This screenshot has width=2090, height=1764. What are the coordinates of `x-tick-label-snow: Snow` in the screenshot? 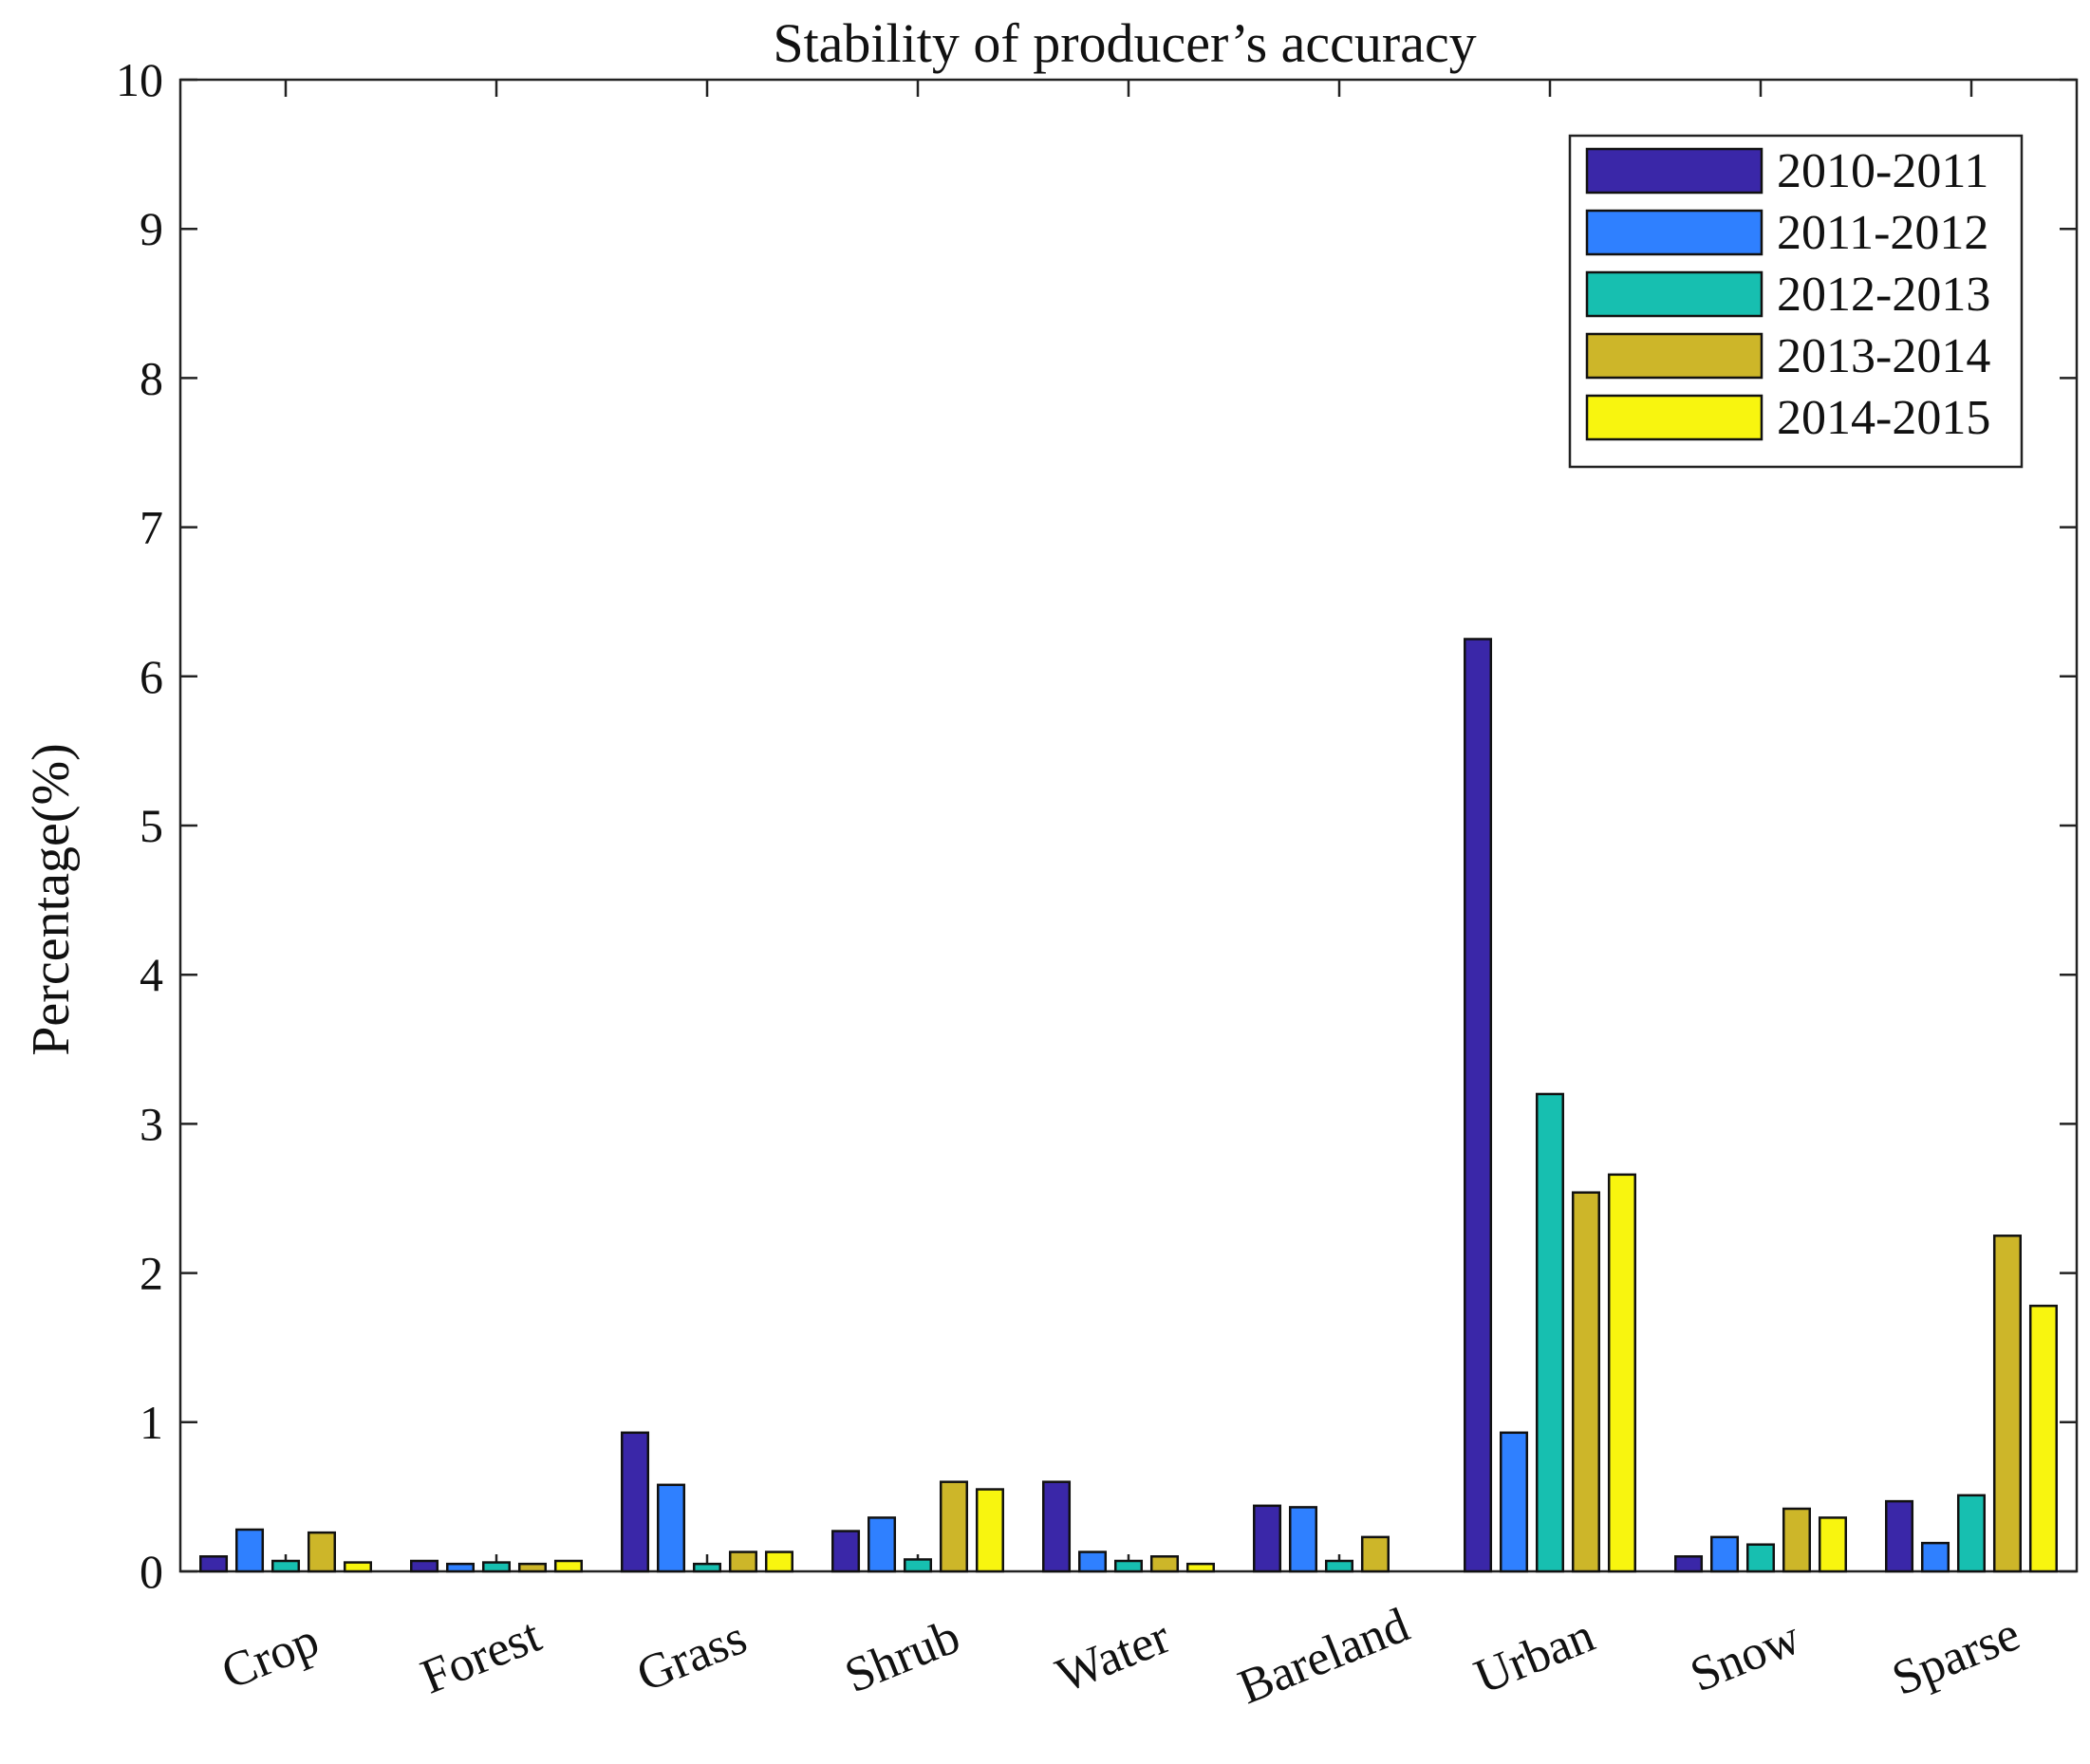 It's located at (1745, 1656).